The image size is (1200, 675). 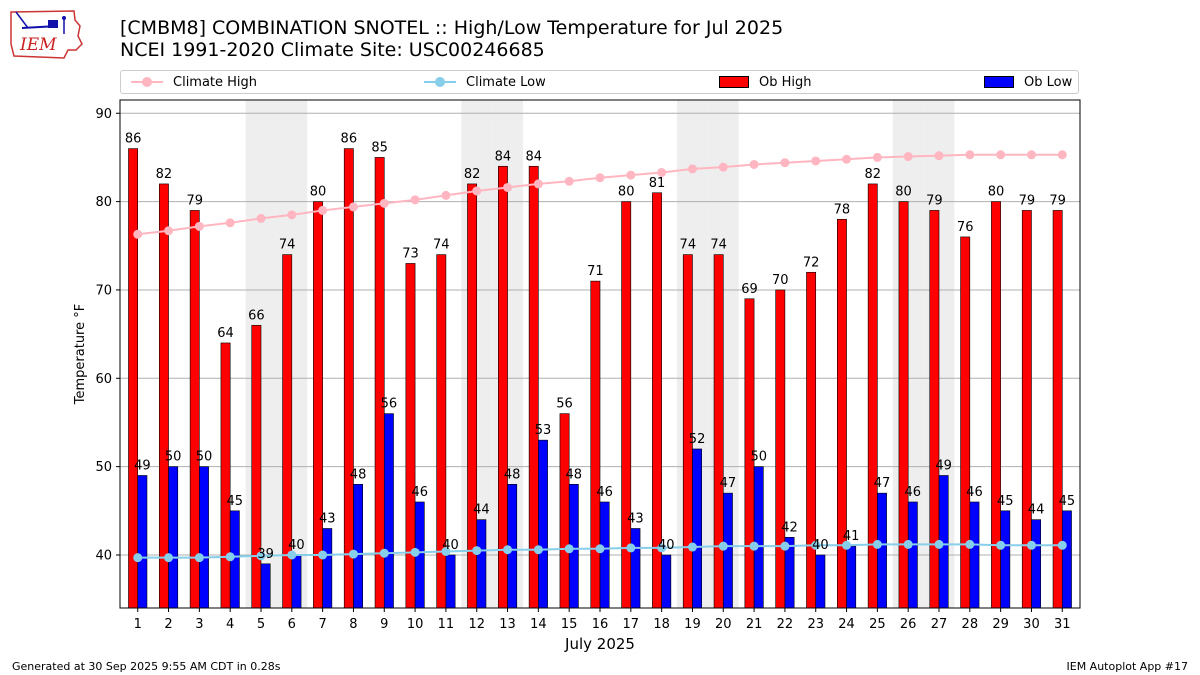 What do you see at coordinates (256, 315) in the screenshot?
I see `ob-high-label: 66` at bounding box center [256, 315].